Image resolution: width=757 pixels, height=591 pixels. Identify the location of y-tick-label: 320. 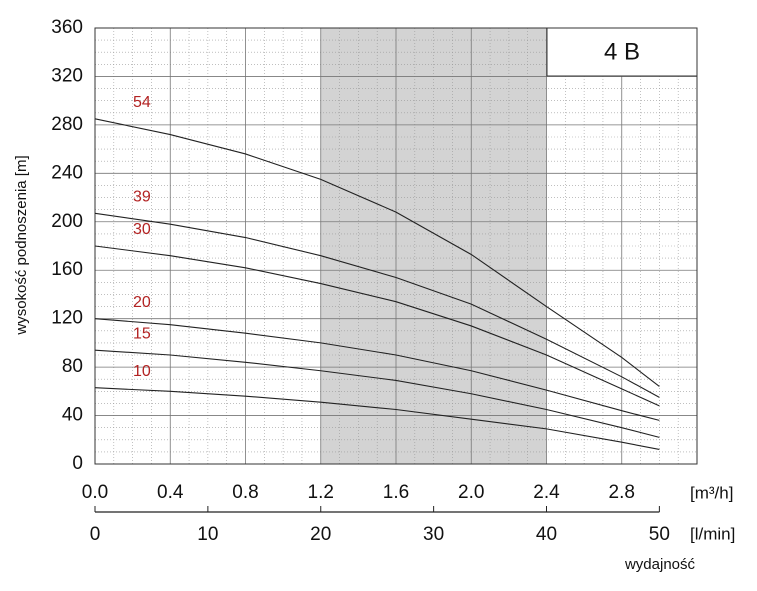
(67, 75).